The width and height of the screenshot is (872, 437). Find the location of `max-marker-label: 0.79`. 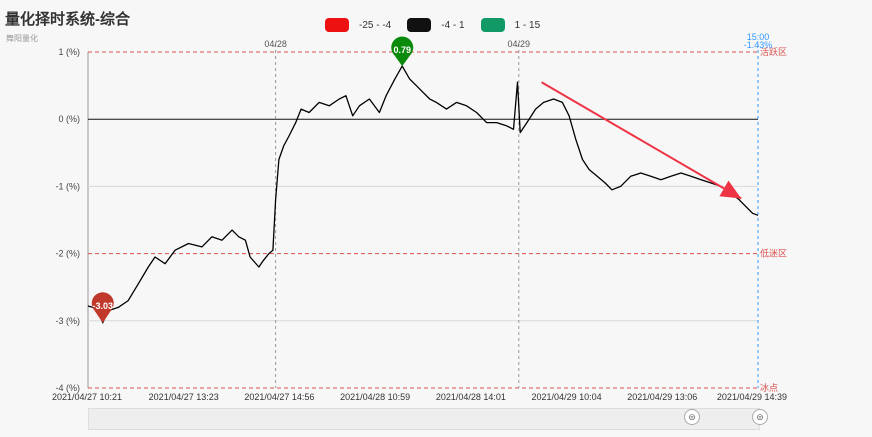

max-marker-label: 0.79 is located at coordinates (402, 50).